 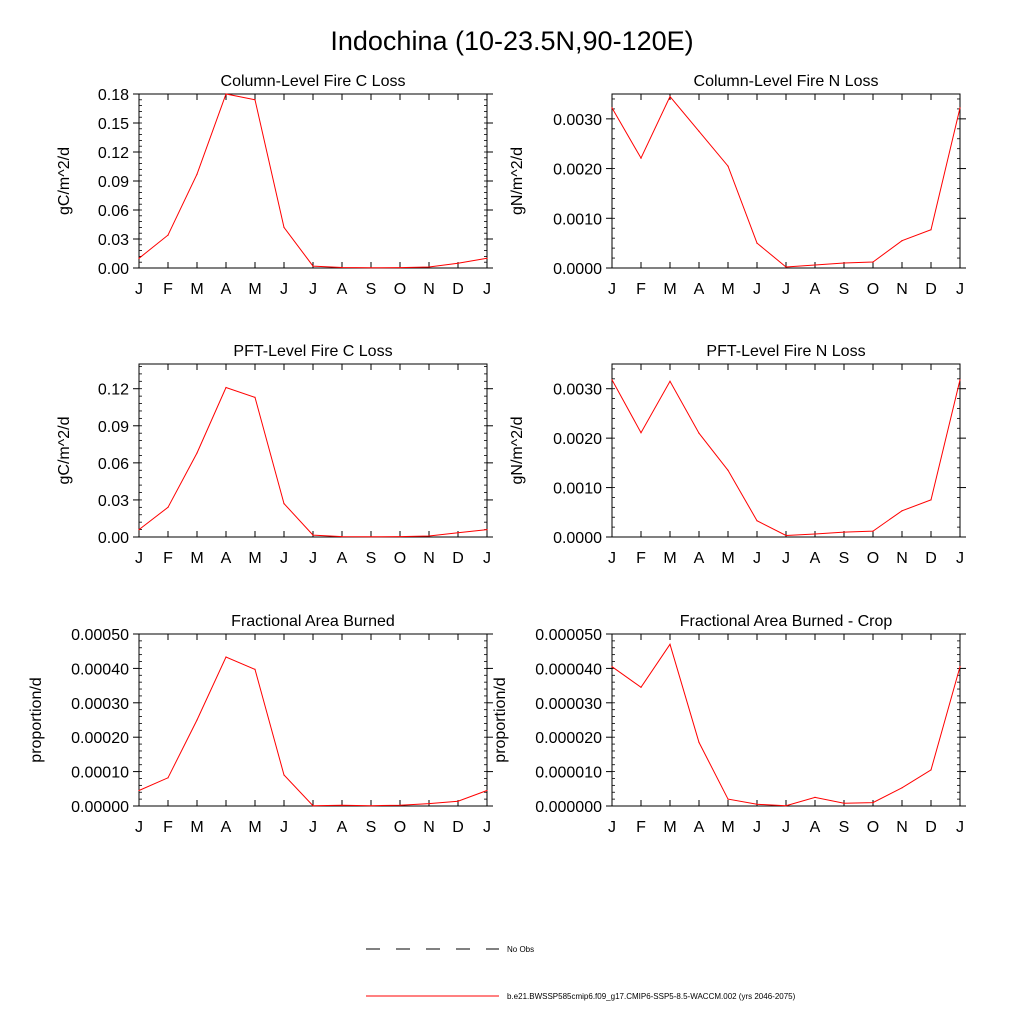 I want to click on chart-title: Fractional Area Burned - Crop, so click(x=786, y=621).